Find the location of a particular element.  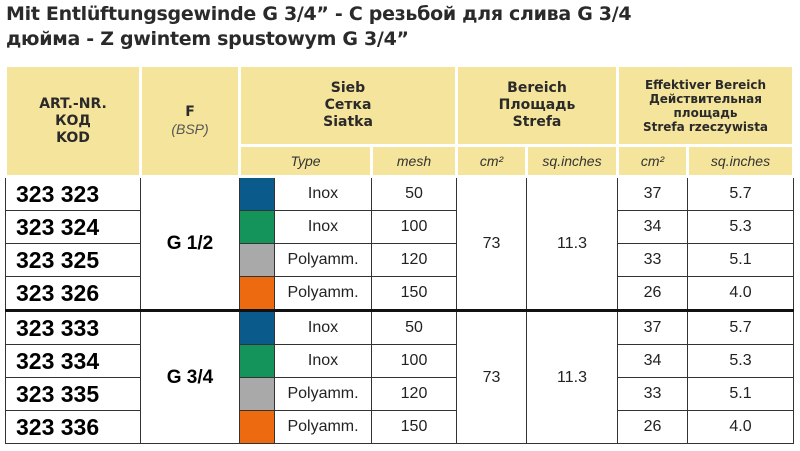

header-thread: F (BSP) is located at coordinates (190, 121).